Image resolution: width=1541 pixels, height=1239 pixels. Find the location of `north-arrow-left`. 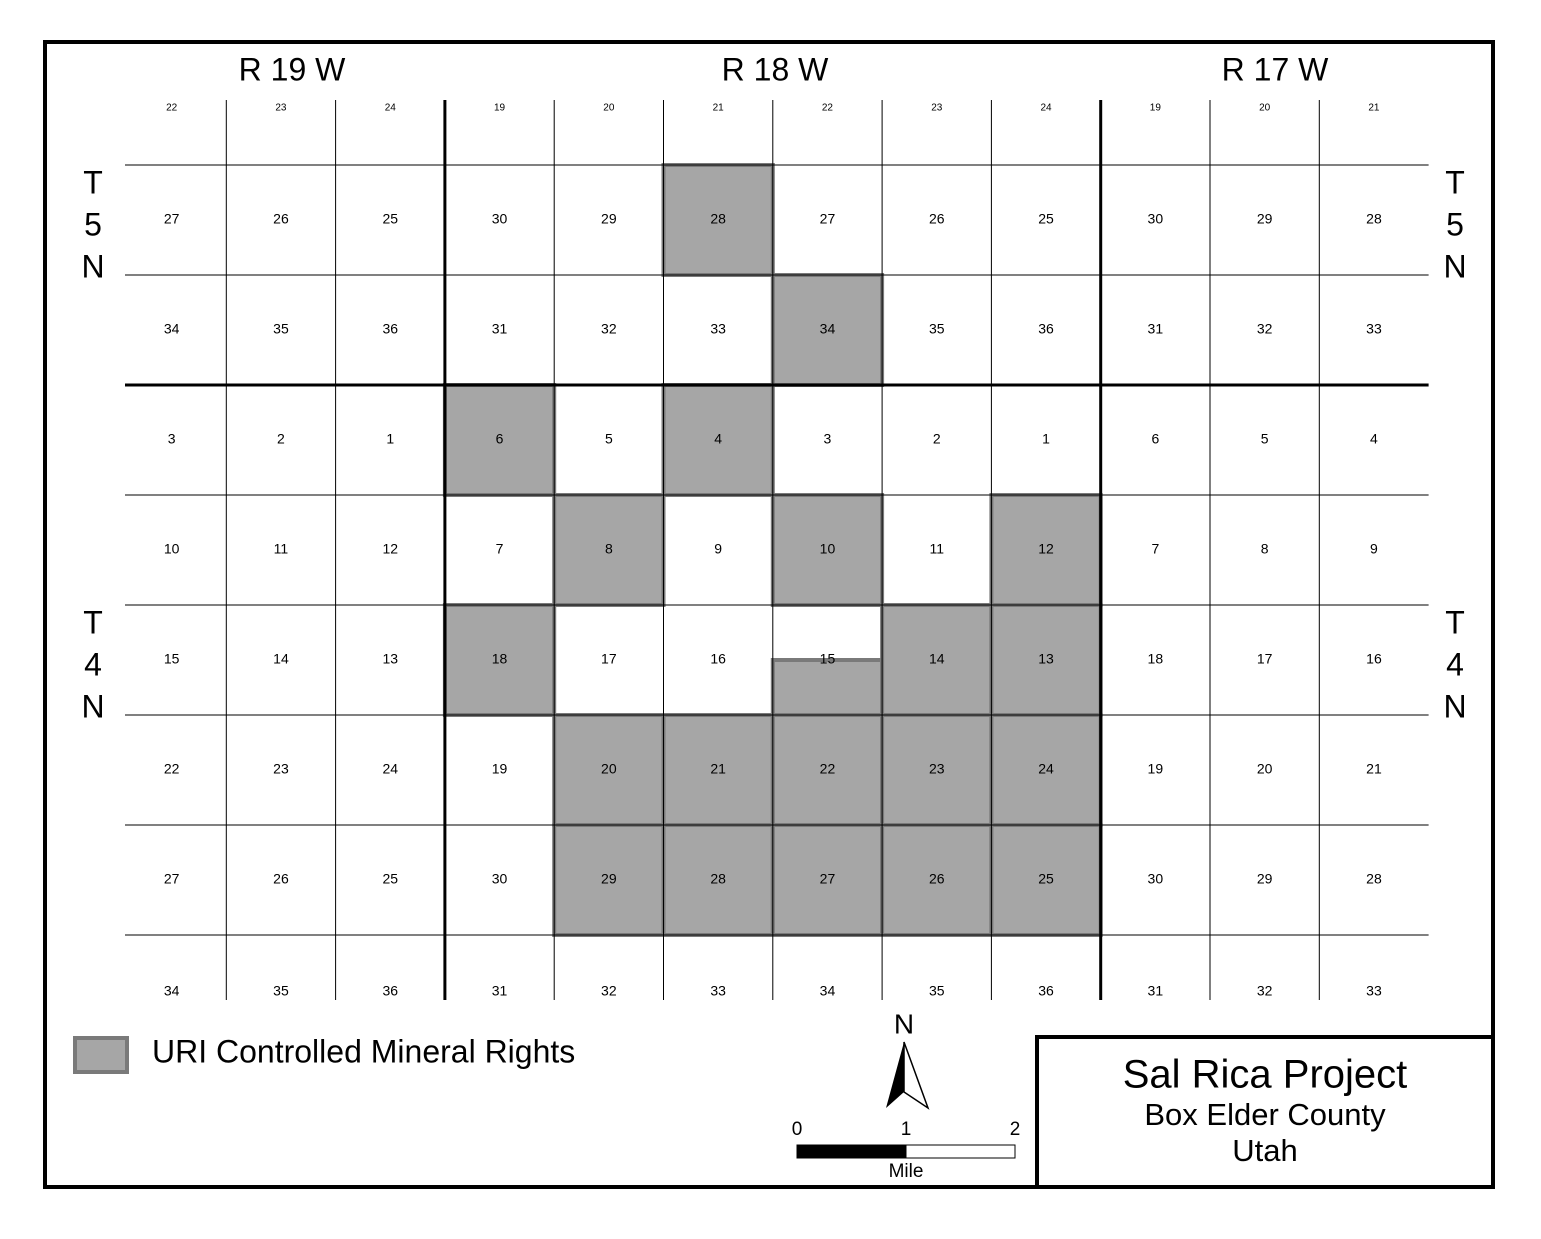

north-arrow-left is located at coordinates (895, 1075).